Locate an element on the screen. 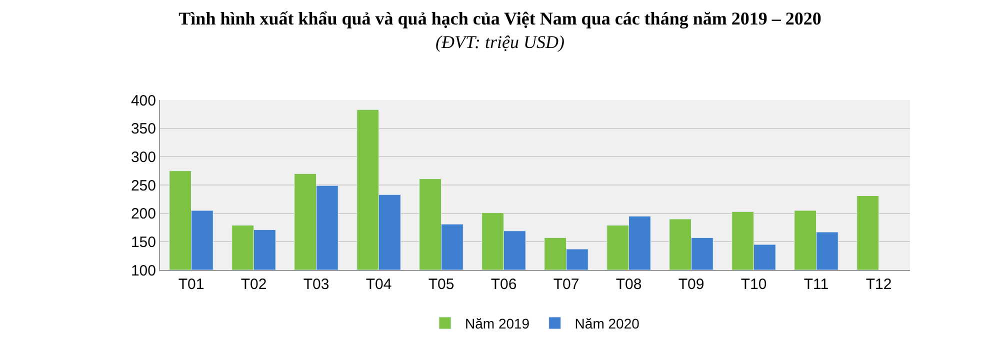 The image size is (1000, 351). x-tick-label: T08 is located at coordinates (629, 284).